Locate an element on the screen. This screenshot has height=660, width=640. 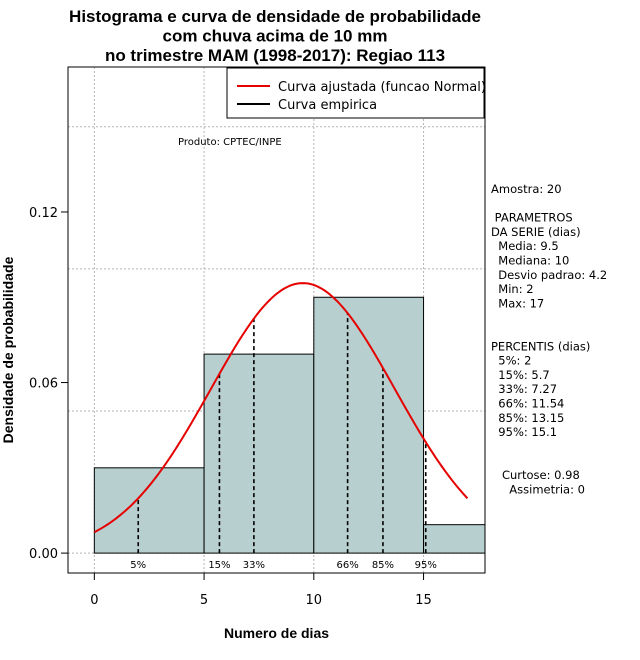
x-axis: 0 5 10 15 is located at coordinates (261, 590).